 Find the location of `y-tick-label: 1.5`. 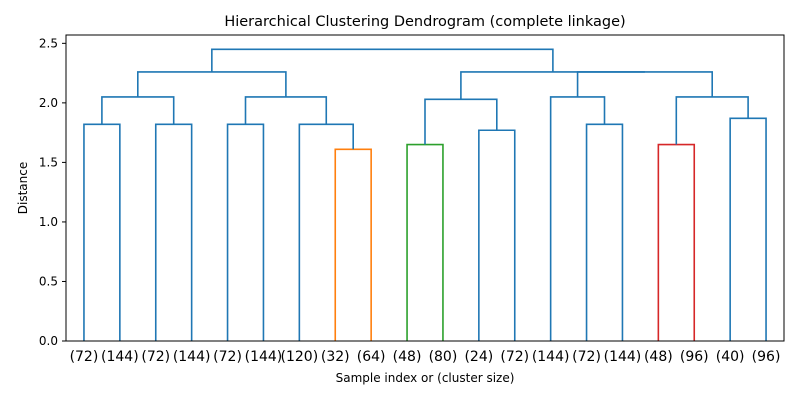

y-tick-label: 1.5 is located at coordinates (48, 162).